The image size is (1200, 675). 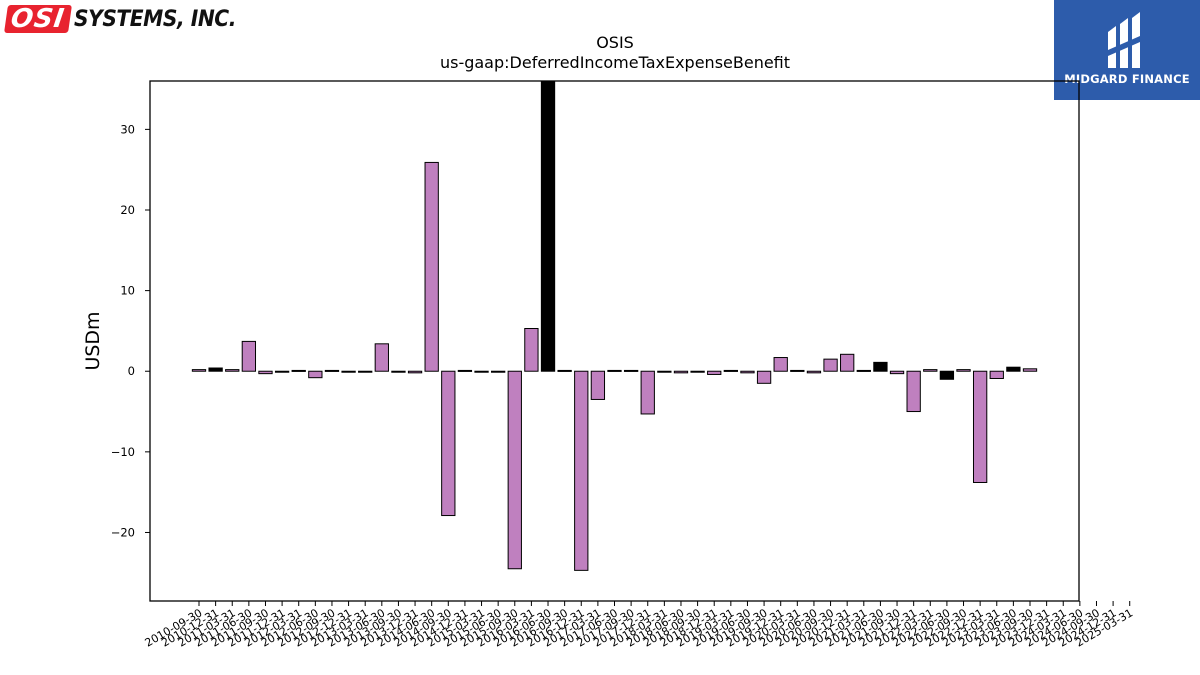 What do you see at coordinates (154, 19) in the screenshot?
I see `osi-logo-text: SYSTEMS, INC.` at bounding box center [154, 19].